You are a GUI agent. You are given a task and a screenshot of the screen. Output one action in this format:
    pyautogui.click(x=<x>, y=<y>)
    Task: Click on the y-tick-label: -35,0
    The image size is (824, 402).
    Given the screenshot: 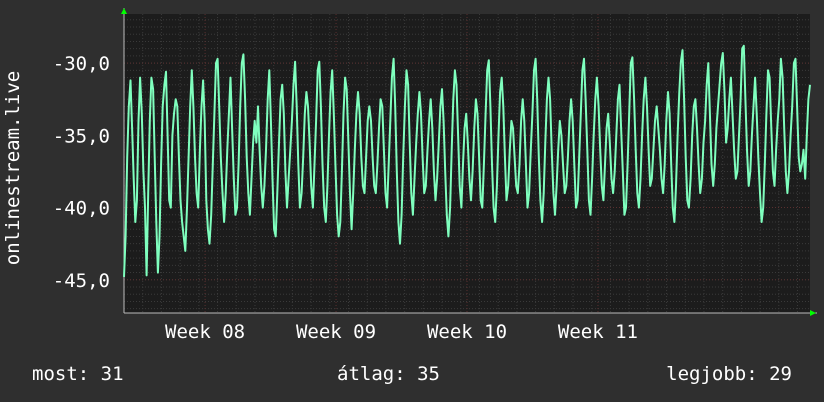 What is the action you would take?
    pyautogui.click(x=81, y=136)
    